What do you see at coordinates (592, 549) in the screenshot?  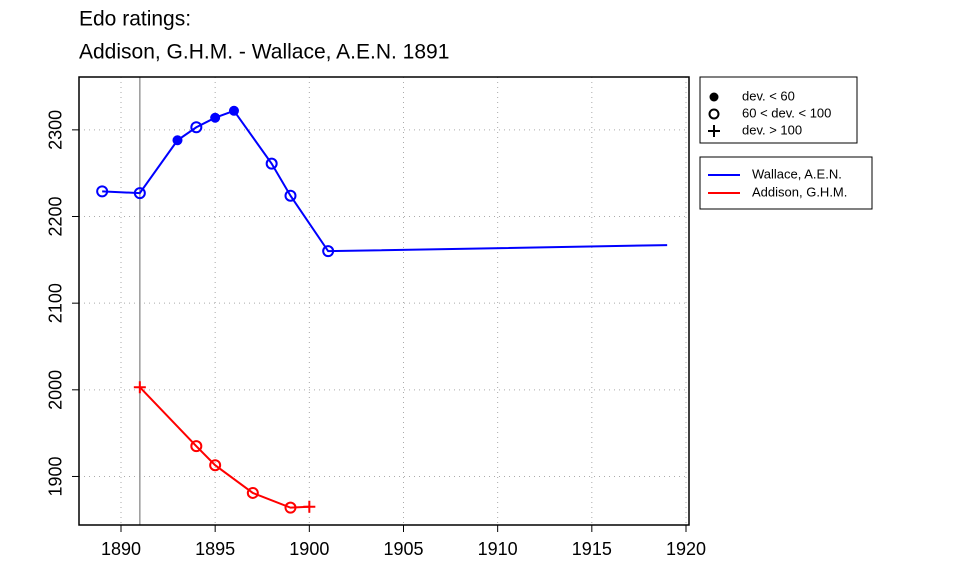 I see `x-tick-label: 1915` at bounding box center [592, 549].